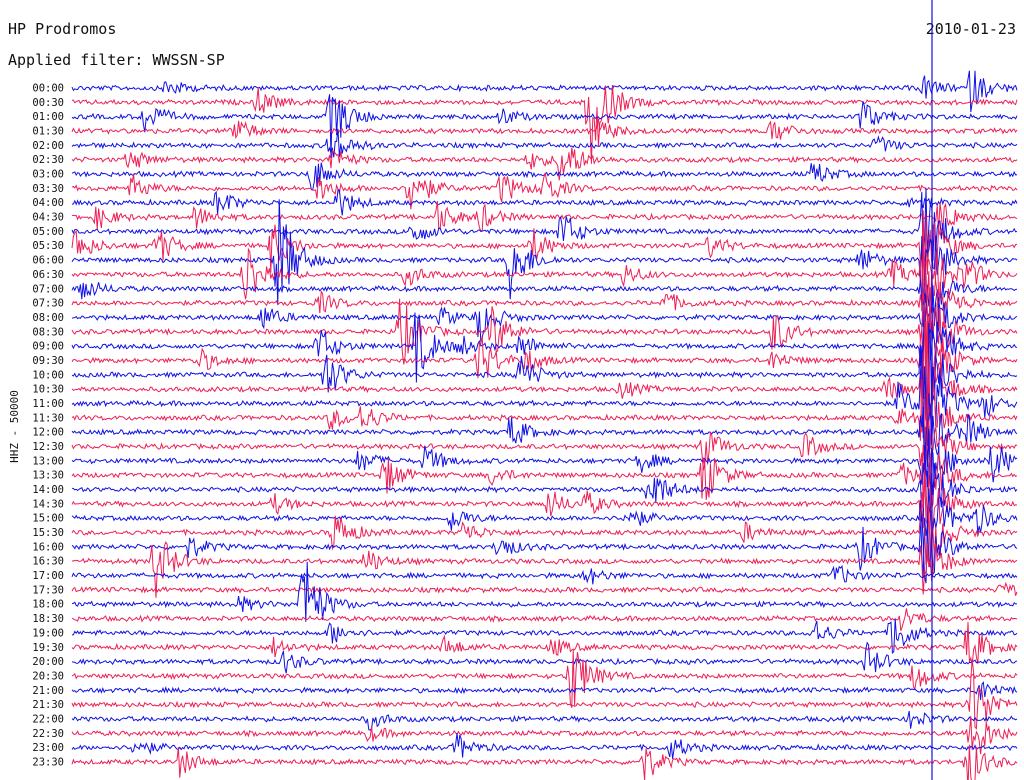 This screenshot has width=1024, height=780. I want to click on row-time-label: 22:00, so click(48, 719).